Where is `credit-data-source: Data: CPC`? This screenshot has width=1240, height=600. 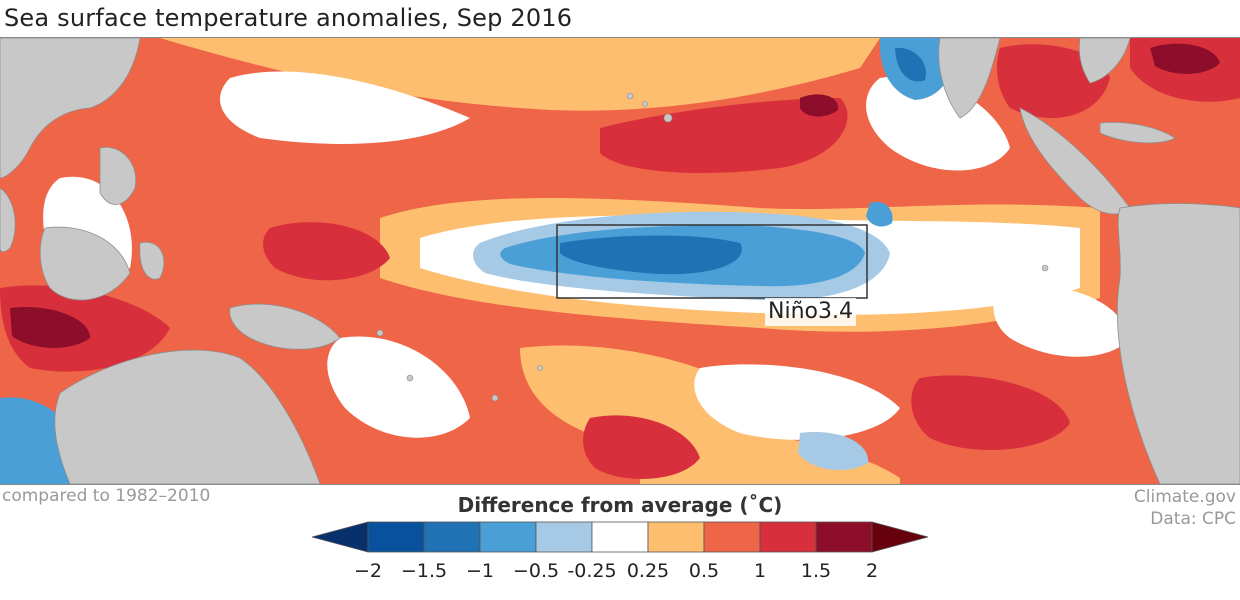 credit-data-source: Data: CPC is located at coordinates (1193, 519).